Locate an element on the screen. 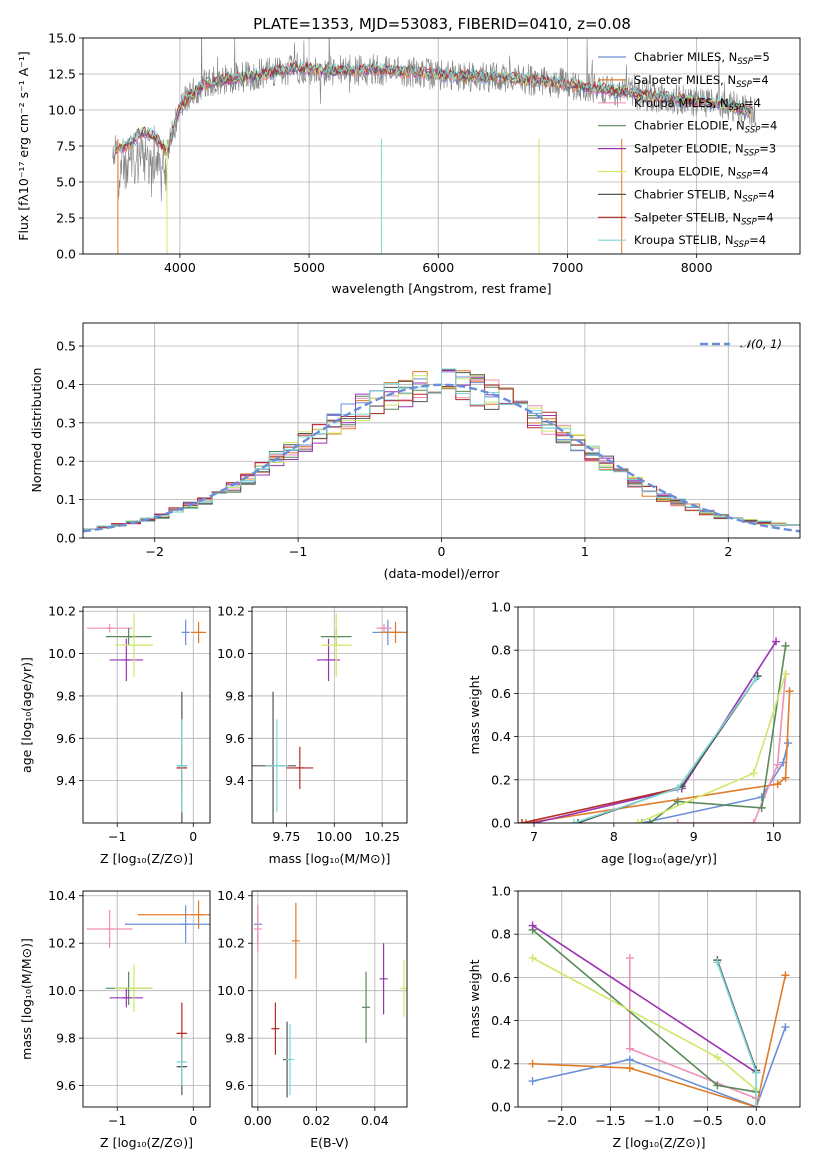  panel-7: 0.00 0.02 0.04 9.6 9.8 10.0 10.2 10.4 E(B-V) is located at coordinates (312, 1019).